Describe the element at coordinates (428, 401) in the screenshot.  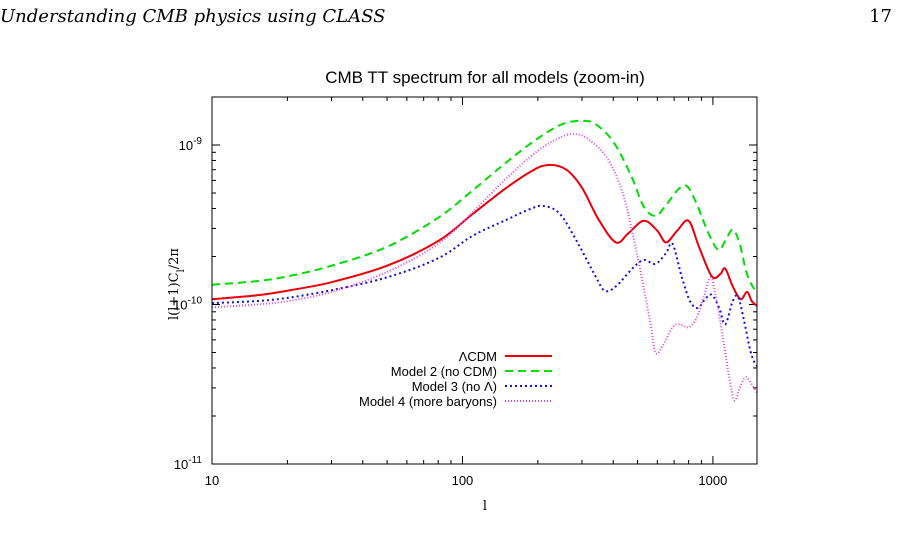
I see `legend-entry-label: Model 4 (more baryons)` at that location.